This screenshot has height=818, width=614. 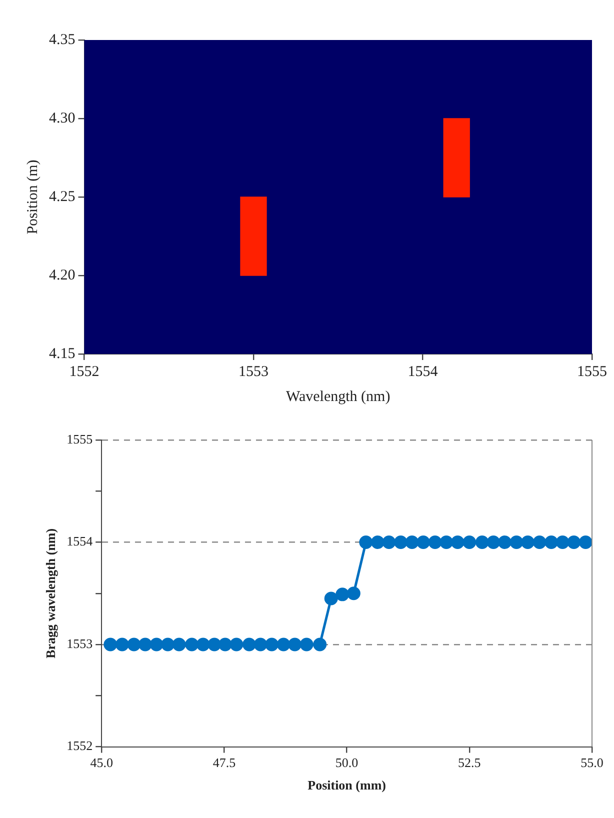 What do you see at coordinates (592, 762) in the screenshot?
I see `x-tick-label: 55.0` at bounding box center [592, 762].